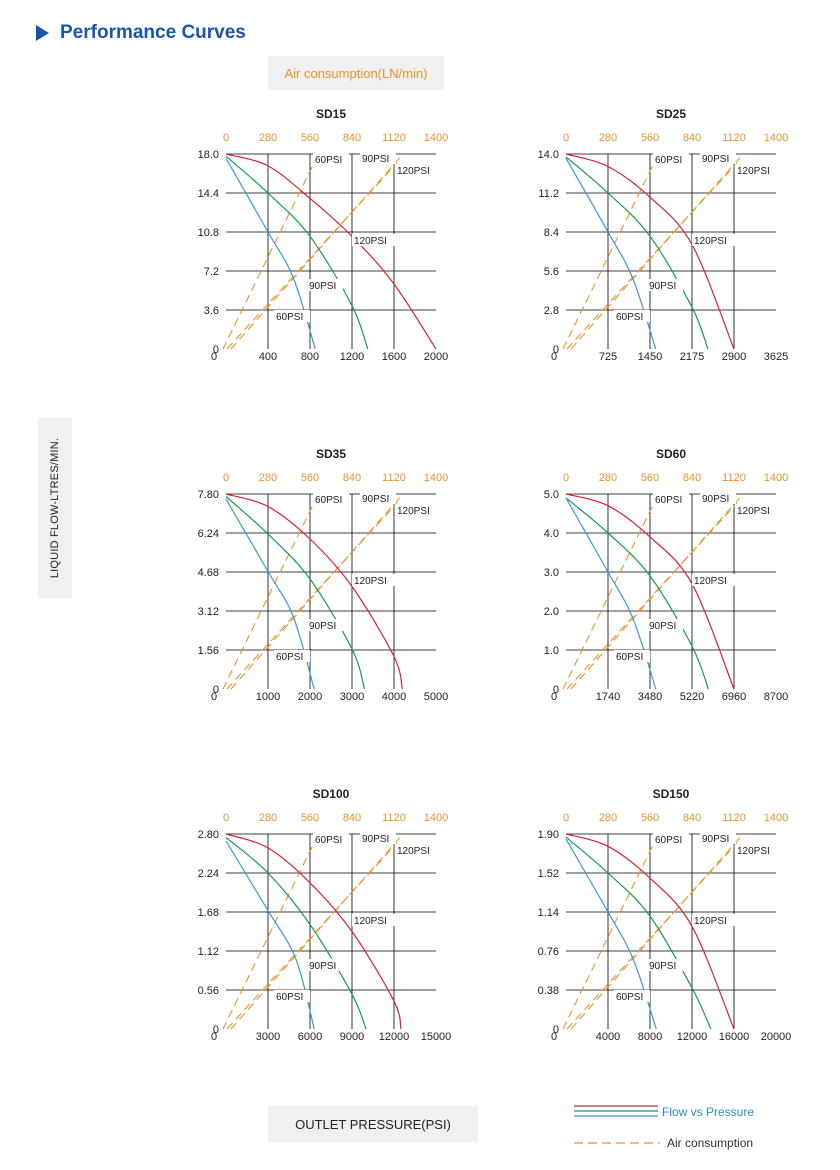 This screenshot has height=1170, width=840. Describe the element at coordinates (548, 194) in the screenshot. I see `y-tick-label: 11.2` at that location.